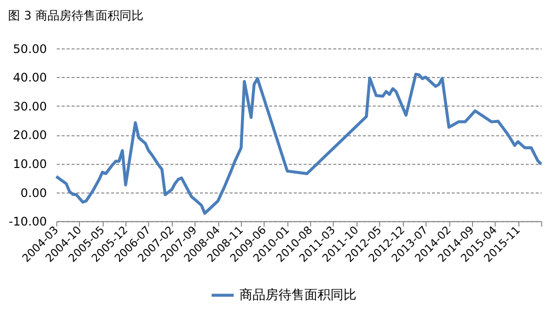 The width and height of the screenshot is (551, 335). Describe the element at coordinates (30, 49) in the screenshot. I see `y-tick-label: 50.00` at that location.